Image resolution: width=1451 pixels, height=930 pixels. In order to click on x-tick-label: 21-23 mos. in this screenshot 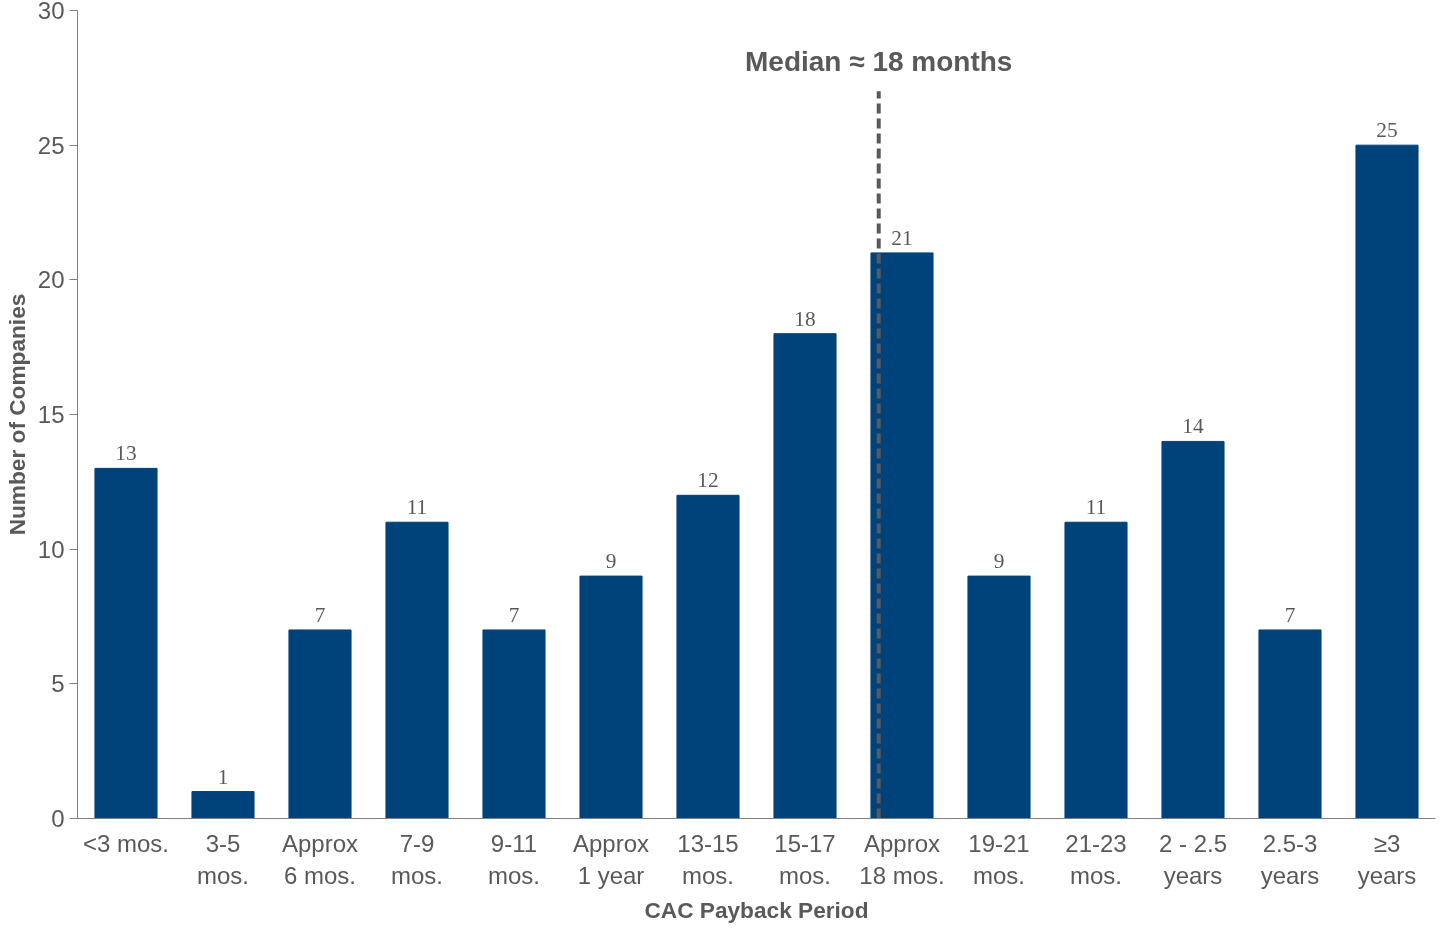, I will do `click(1096, 859)`.